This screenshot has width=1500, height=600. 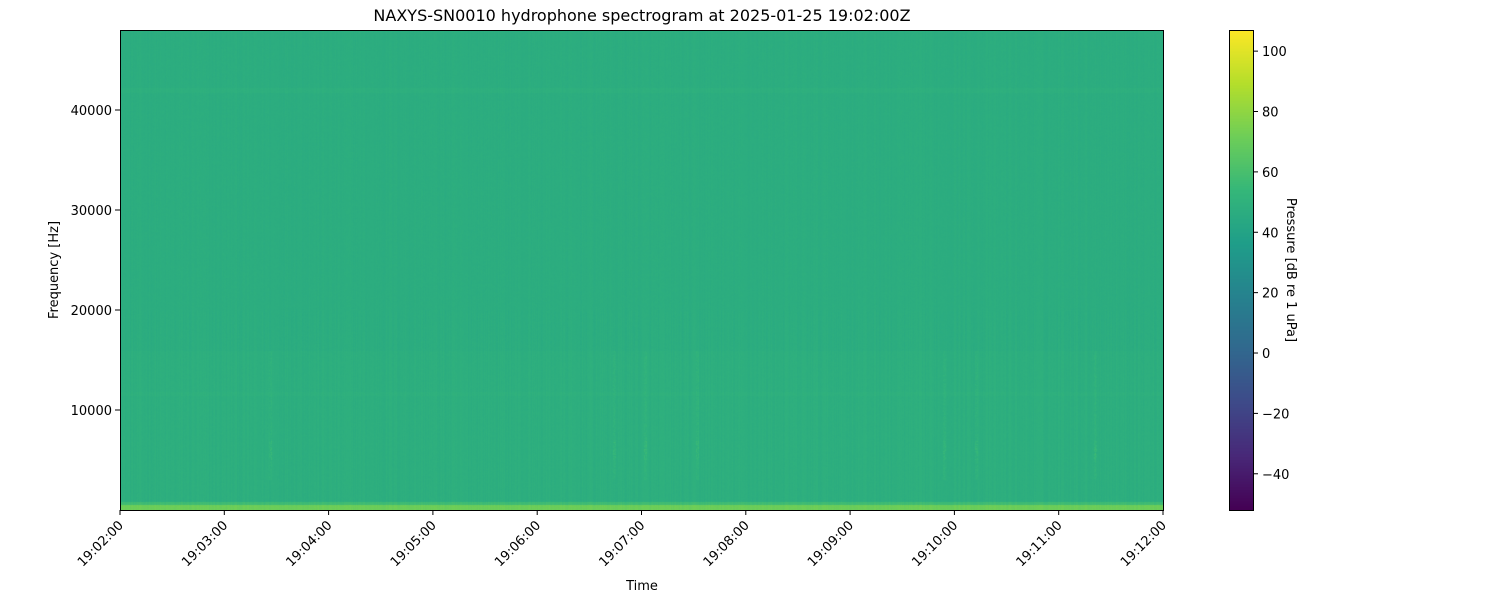 What do you see at coordinates (1270, 294) in the screenshot?
I see `colorbar-tick-label: 20` at bounding box center [1270, 294].